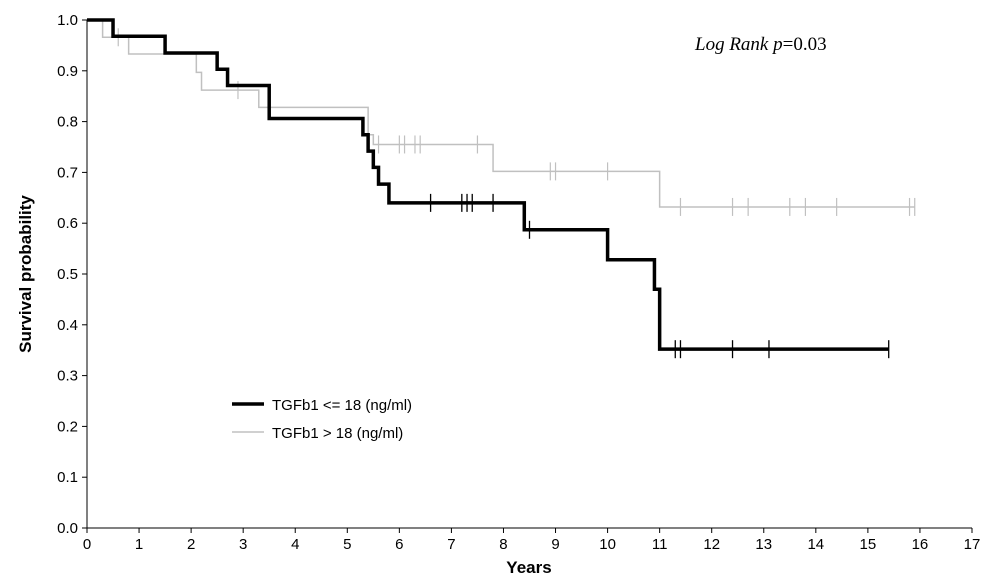  I want to click on x-tick-label: 0, so click(87, 544).